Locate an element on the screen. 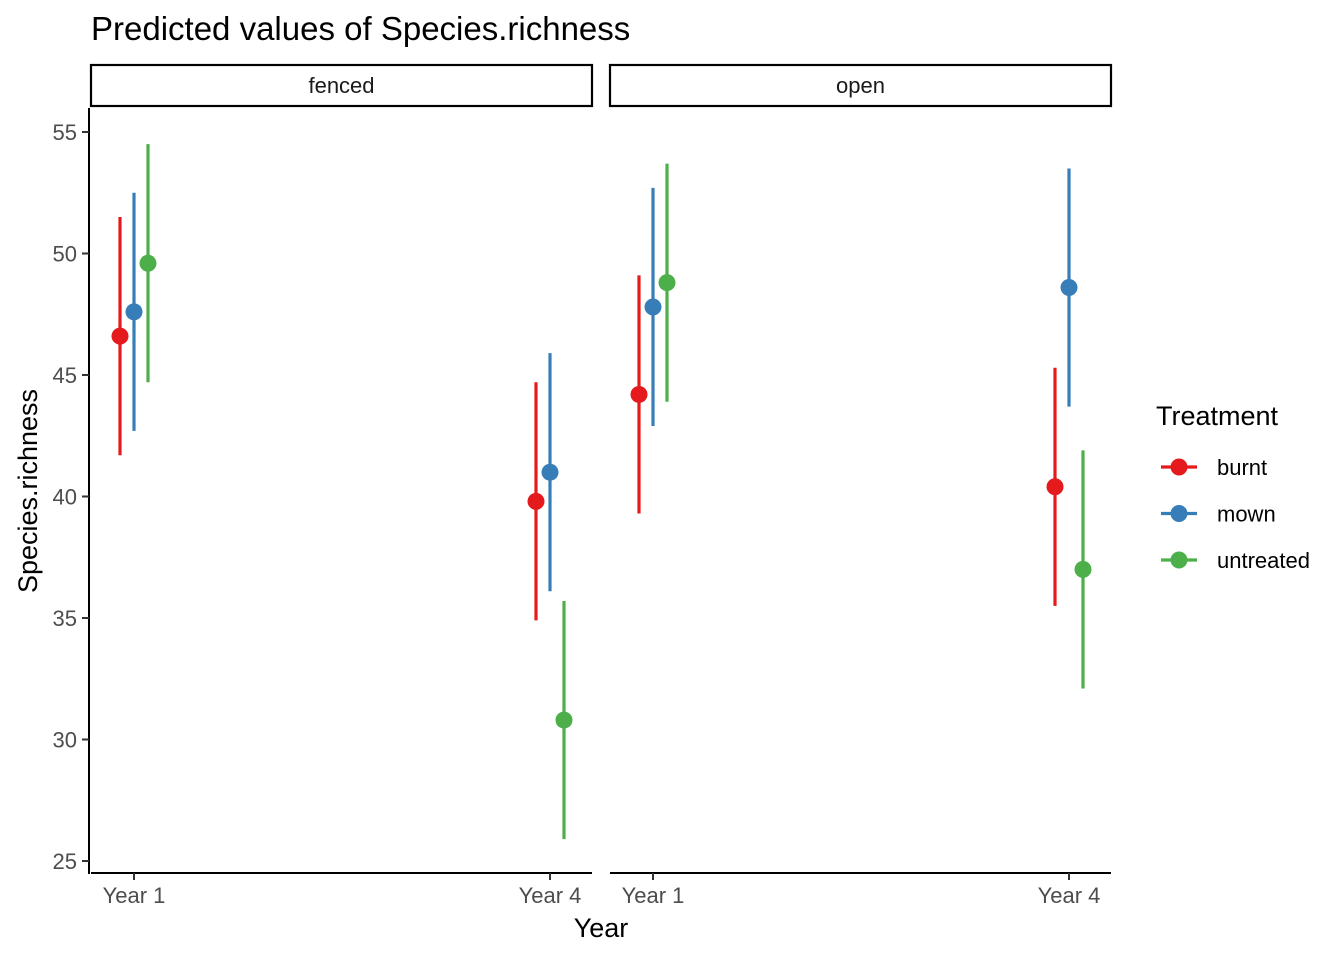 This screenshot has height=960, width=1344. legend-label: untreated is located at coordinates (1263, 560).